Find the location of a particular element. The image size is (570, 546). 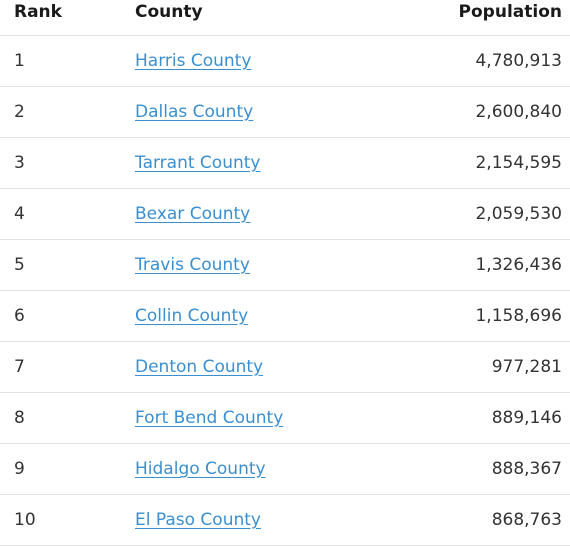

county-link: Denton County is located at coordinates (199, 367).